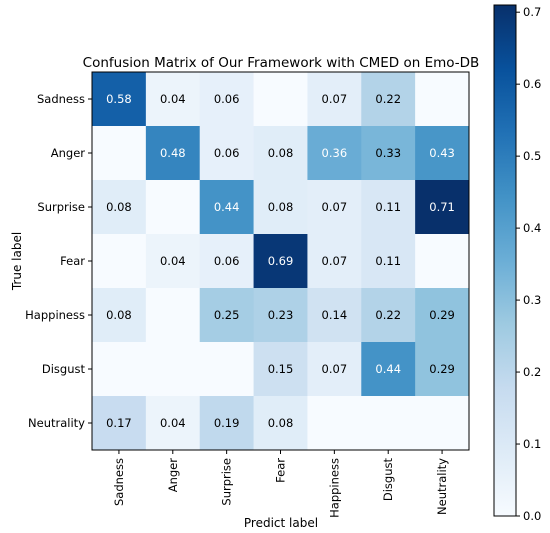 The height and width of the screenshot is (533, 550). Describe the element at coordinates (532, 372) in the screenshot. I see `colorbar-tick-label: 0.2` at that location.